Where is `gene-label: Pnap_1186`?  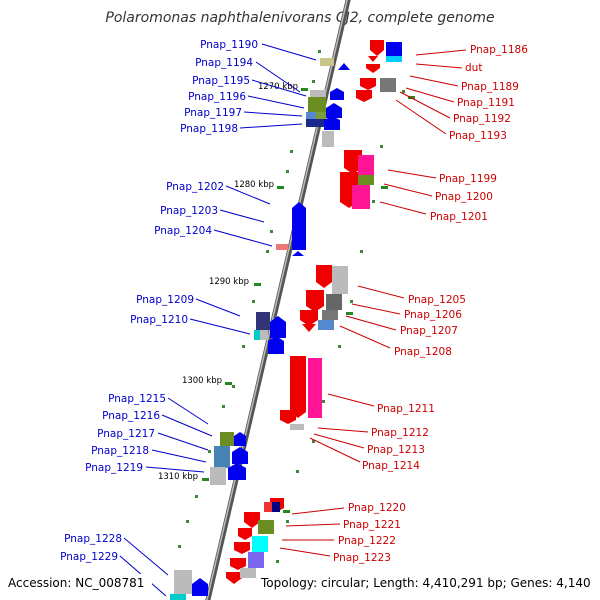
gene-label: Pnap_1186 is located at coordinates (499, 50).